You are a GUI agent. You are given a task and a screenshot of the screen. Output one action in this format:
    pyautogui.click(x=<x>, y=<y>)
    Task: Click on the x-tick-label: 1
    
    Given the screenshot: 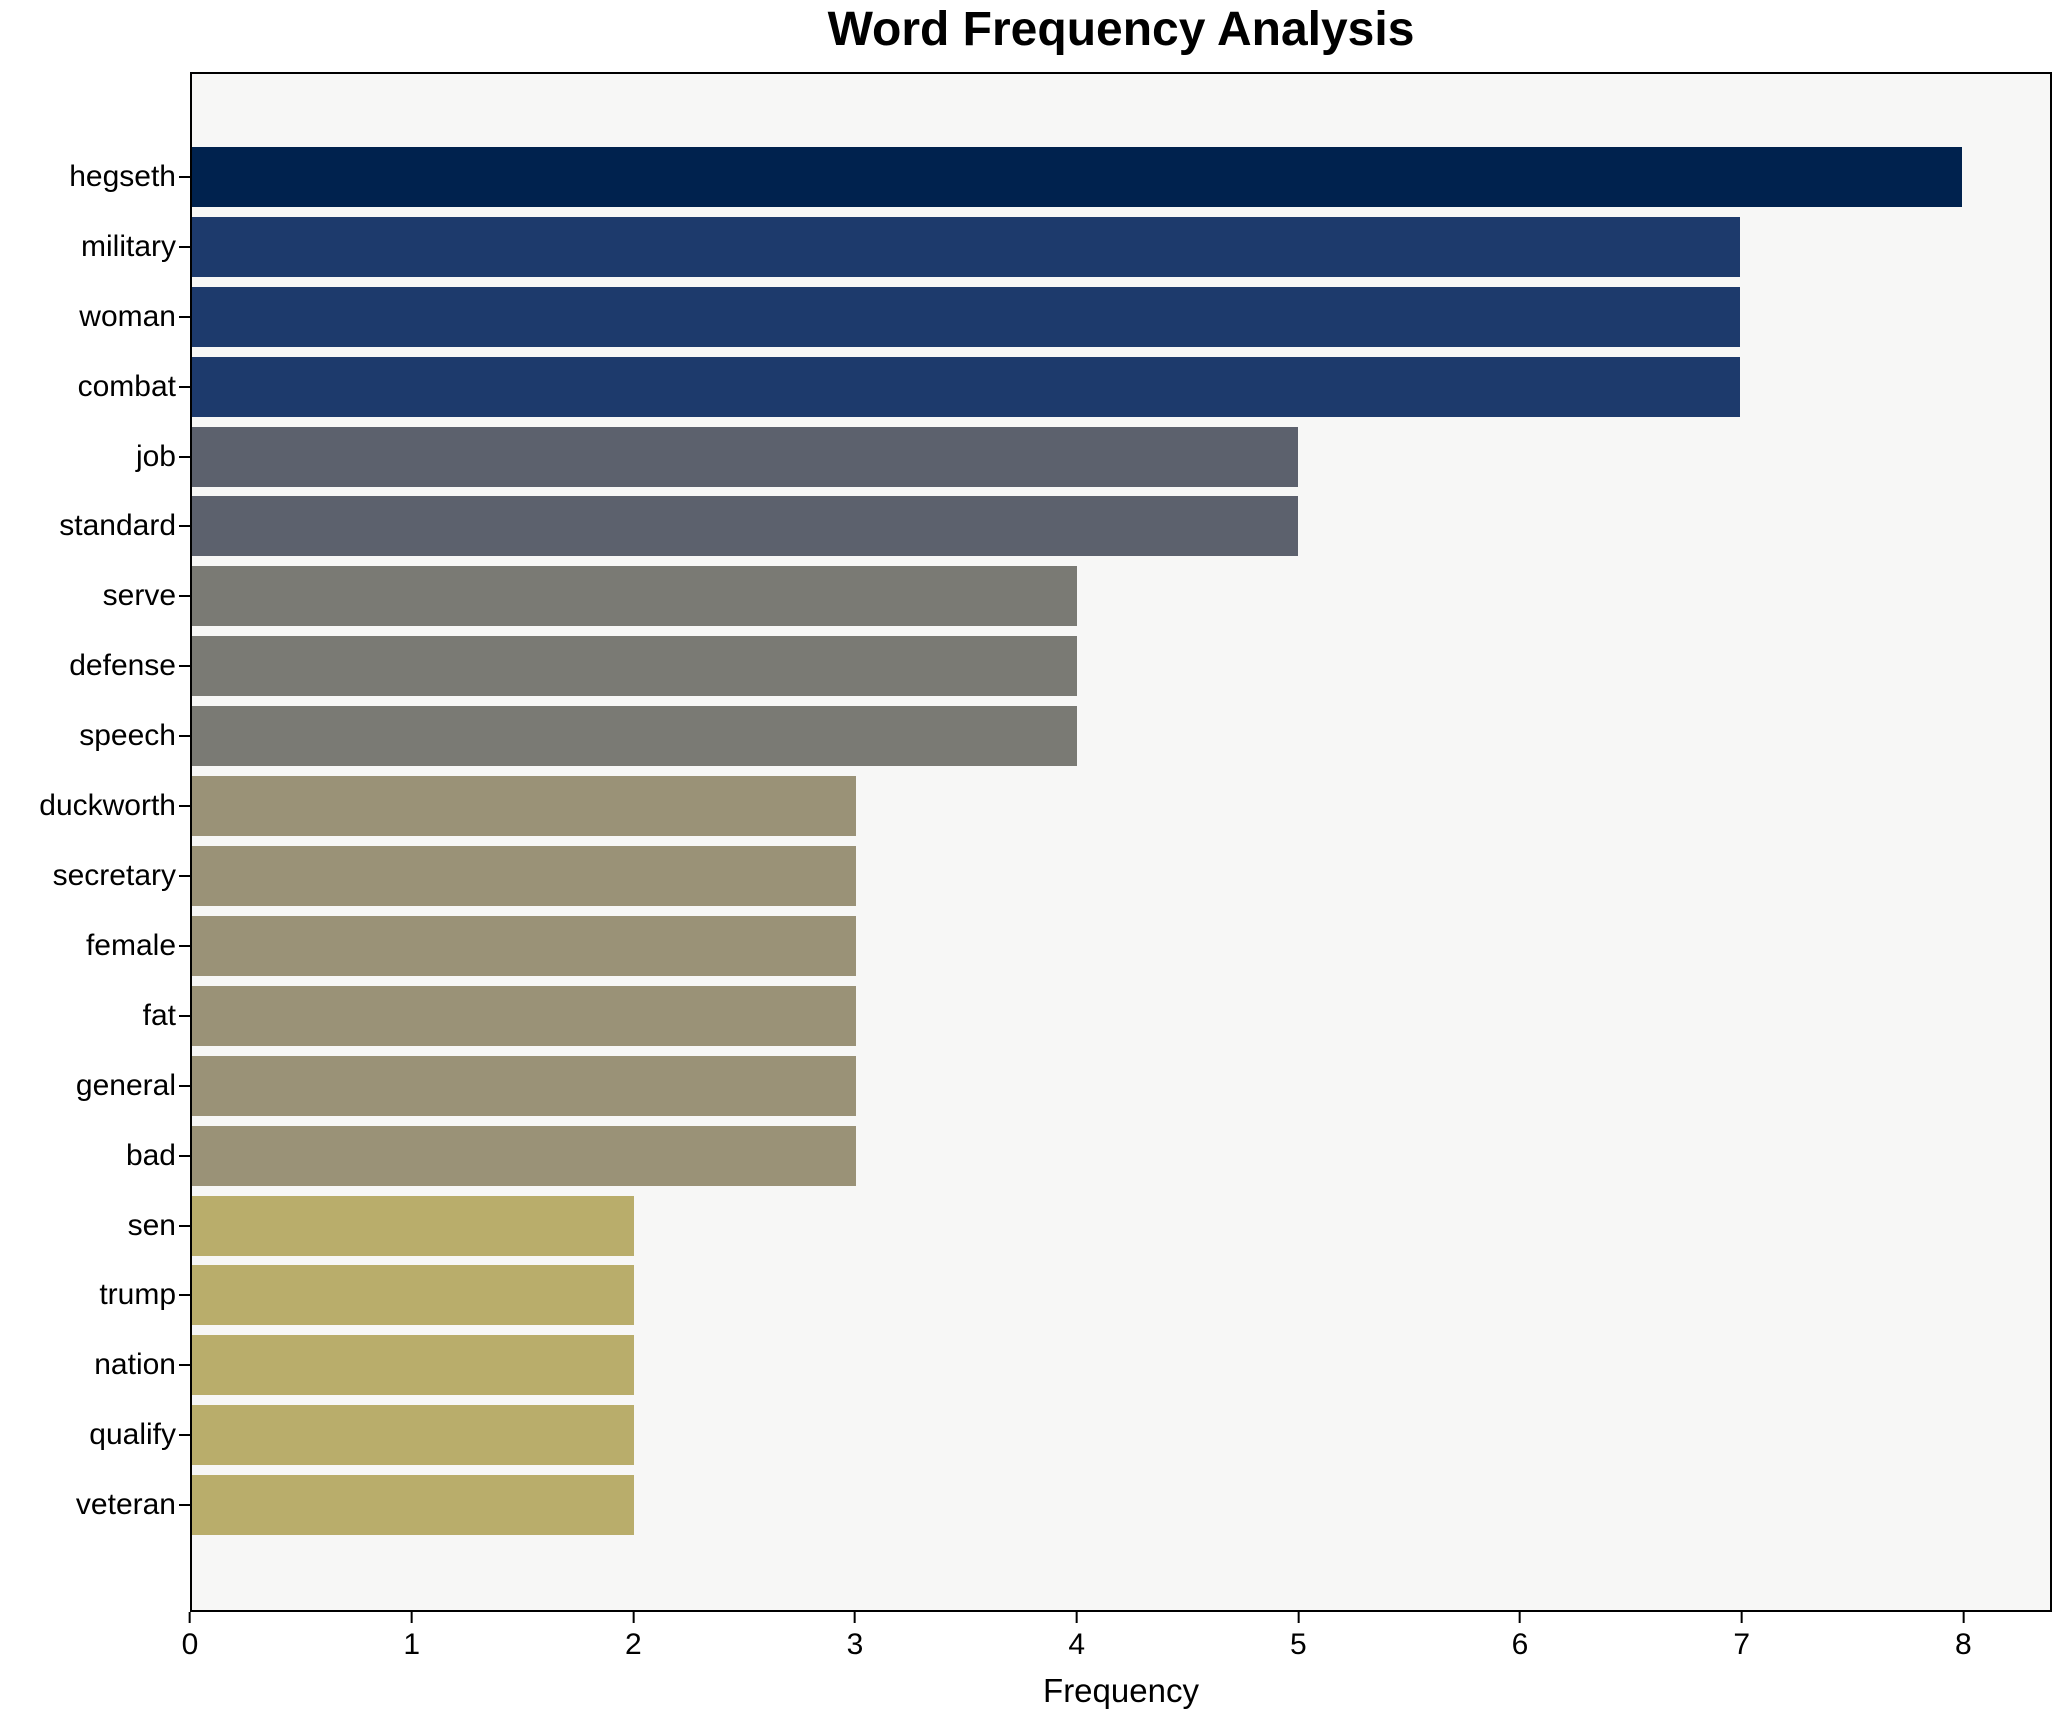 What is the action you would take?
    pyautogui.click(x=411, y=1644)
    